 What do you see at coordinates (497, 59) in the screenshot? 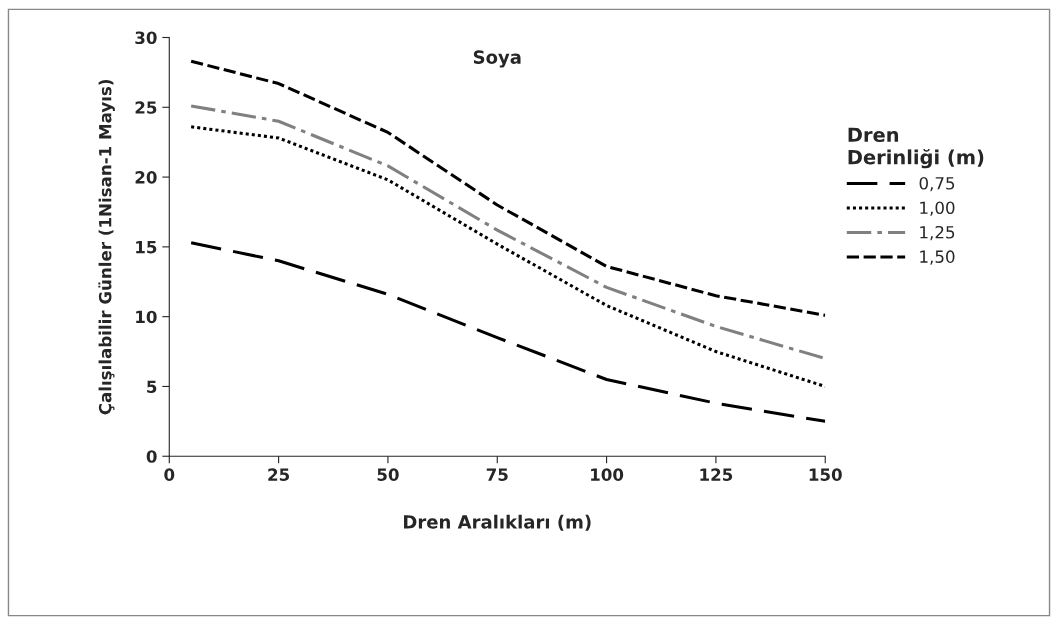
I see `text: Soya` at bounding box center [497, 59].